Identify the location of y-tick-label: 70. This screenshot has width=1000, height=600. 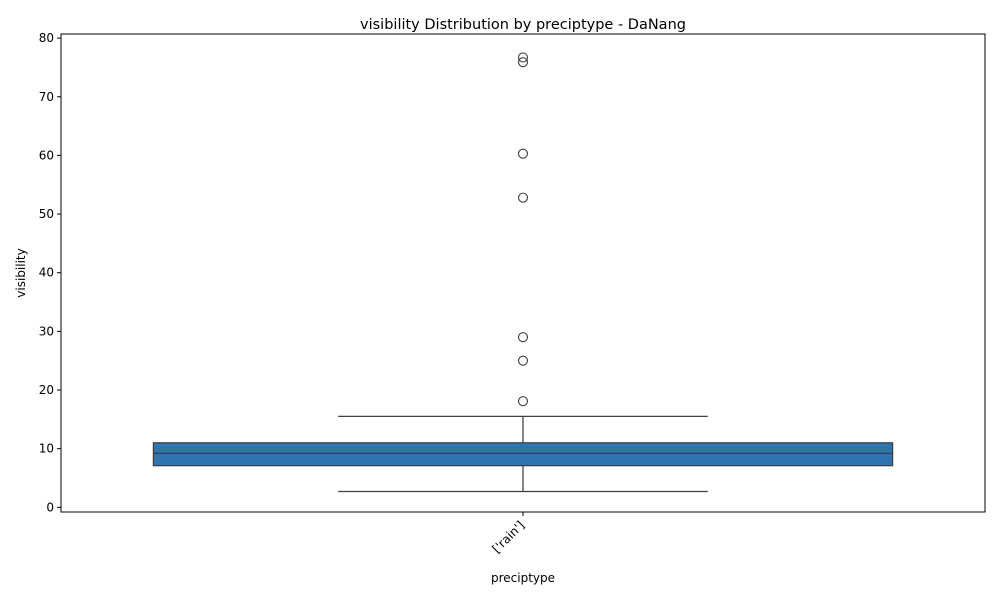
(46, 97).